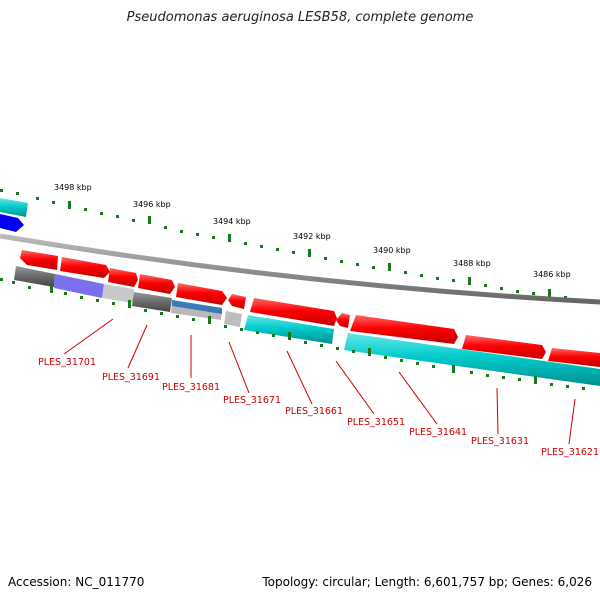  I want to click on pseudogene-purple, so click(79, 286).